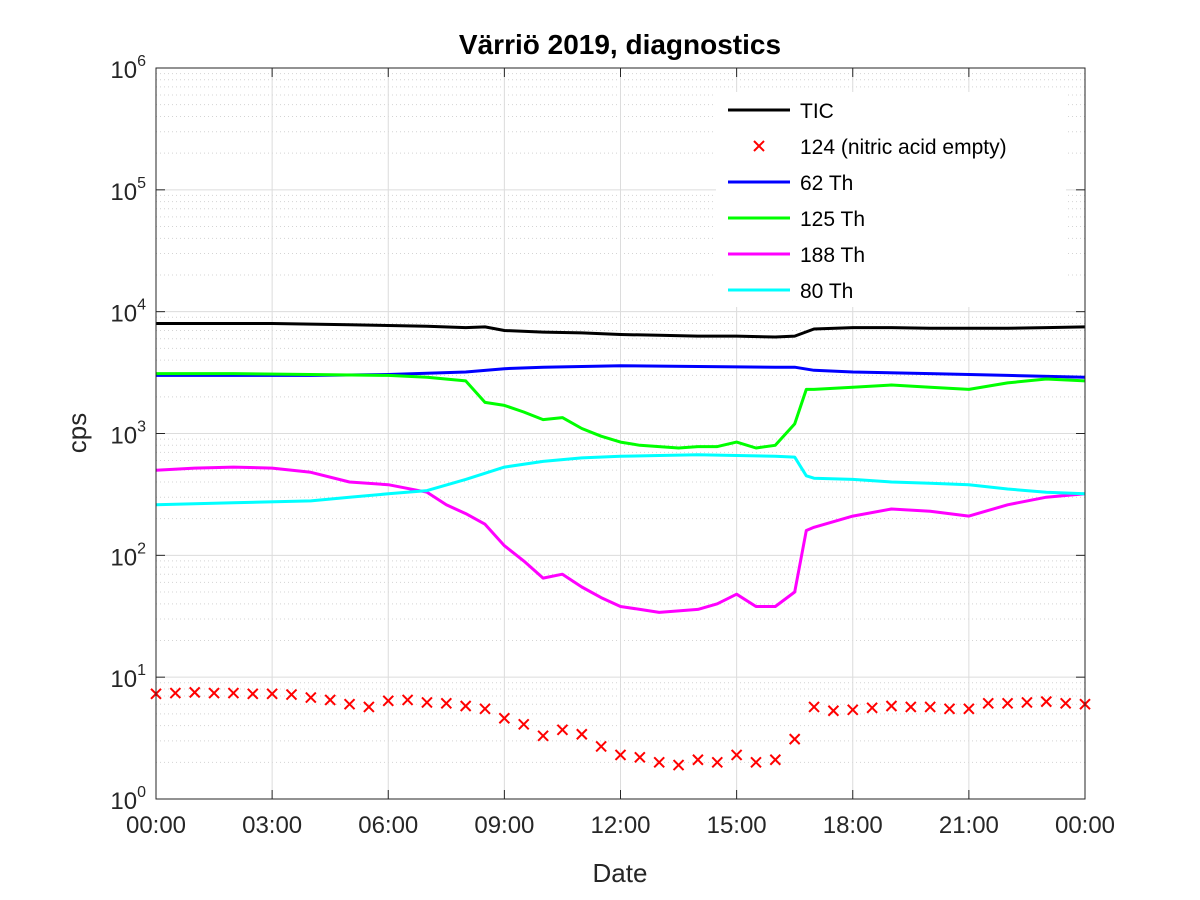 The height and width of the screenshot is (900, 1200). What do you see at coordinates (826, 291) in the screenshot?
I see `legend-label-80-th: 80 Th` at bounding box center [826, 291].